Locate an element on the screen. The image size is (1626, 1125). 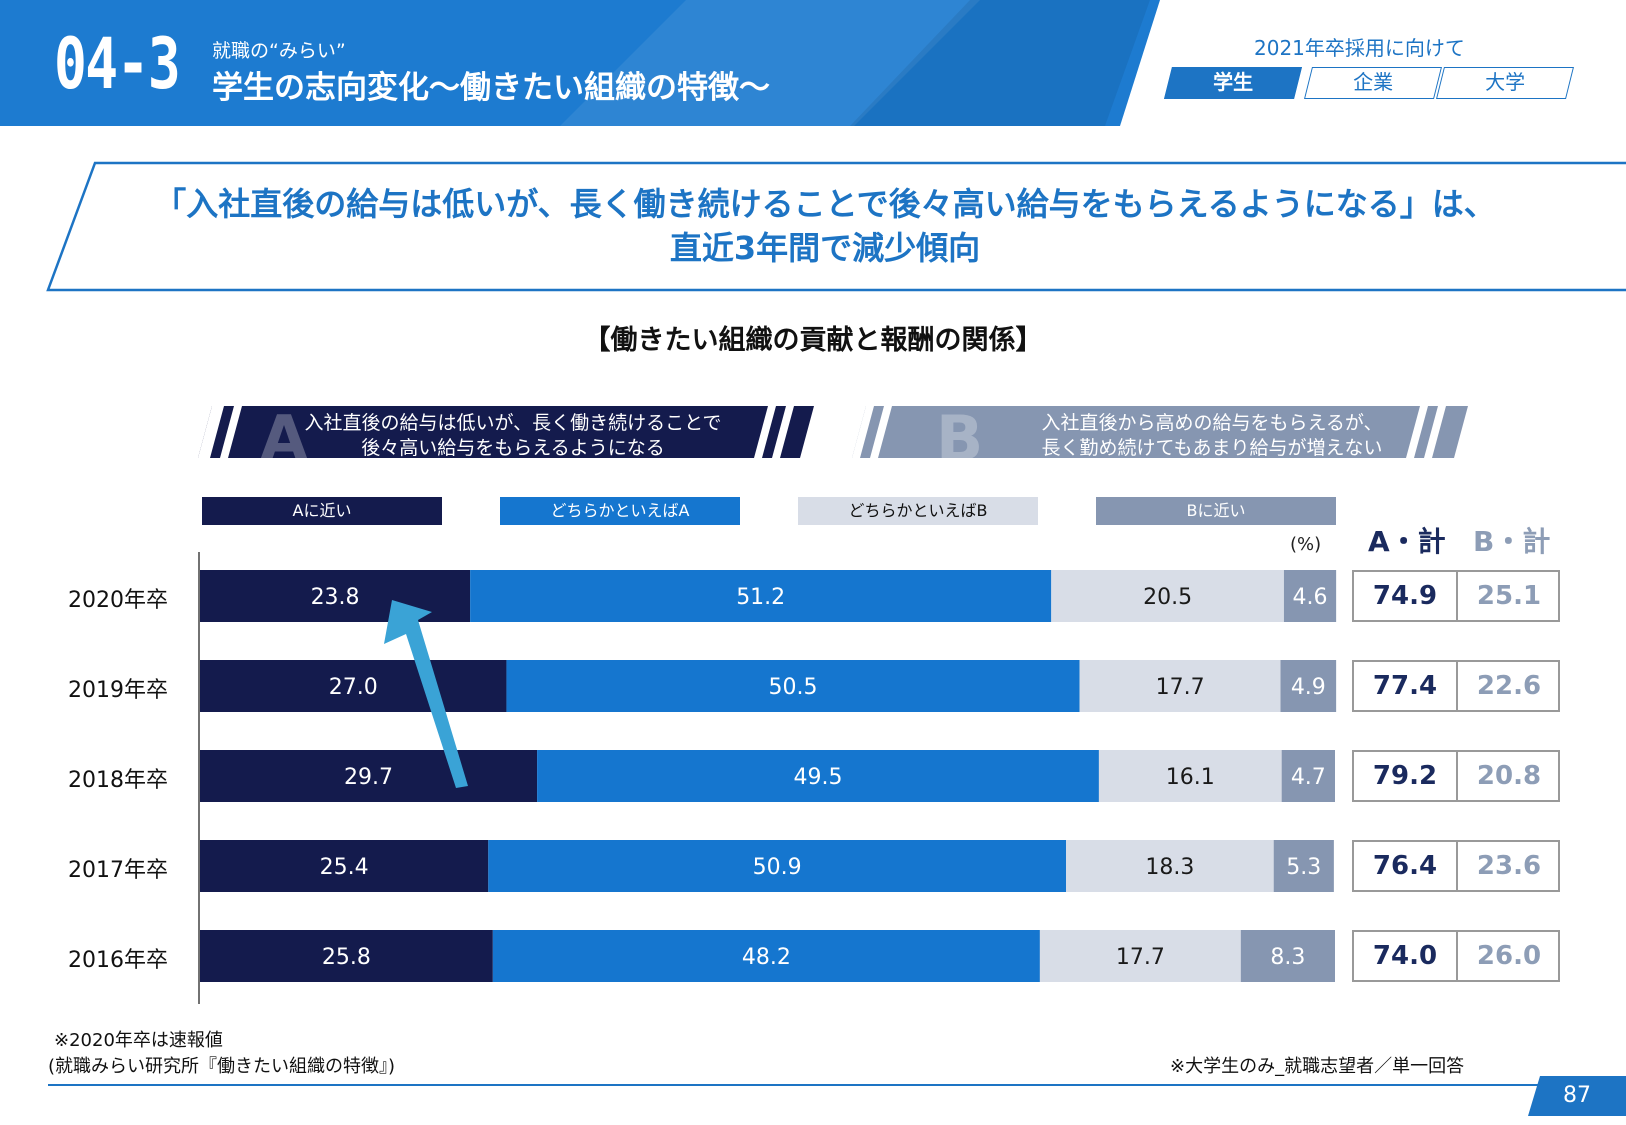
legend-a-close: Aに近い is located at coordinates (322, 511).